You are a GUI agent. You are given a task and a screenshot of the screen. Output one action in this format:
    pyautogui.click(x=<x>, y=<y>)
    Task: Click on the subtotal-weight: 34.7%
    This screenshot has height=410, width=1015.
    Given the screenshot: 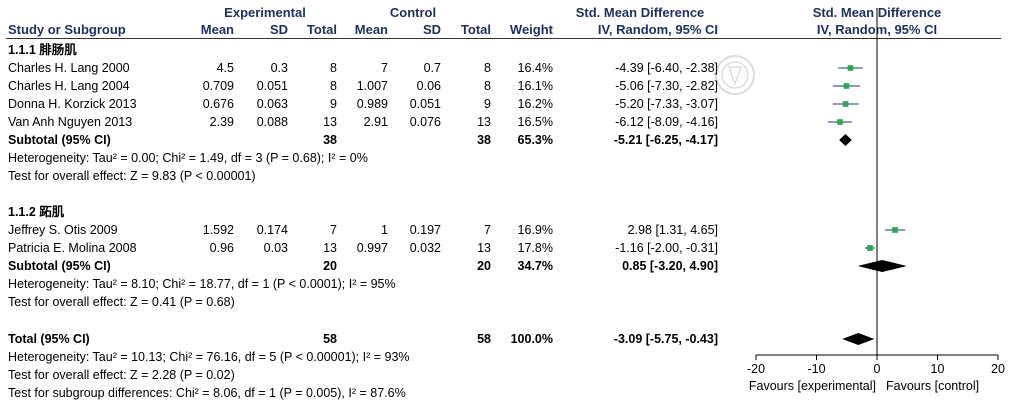 What is the action you would take?
    pyautogui.click(x=535, y=266)
    